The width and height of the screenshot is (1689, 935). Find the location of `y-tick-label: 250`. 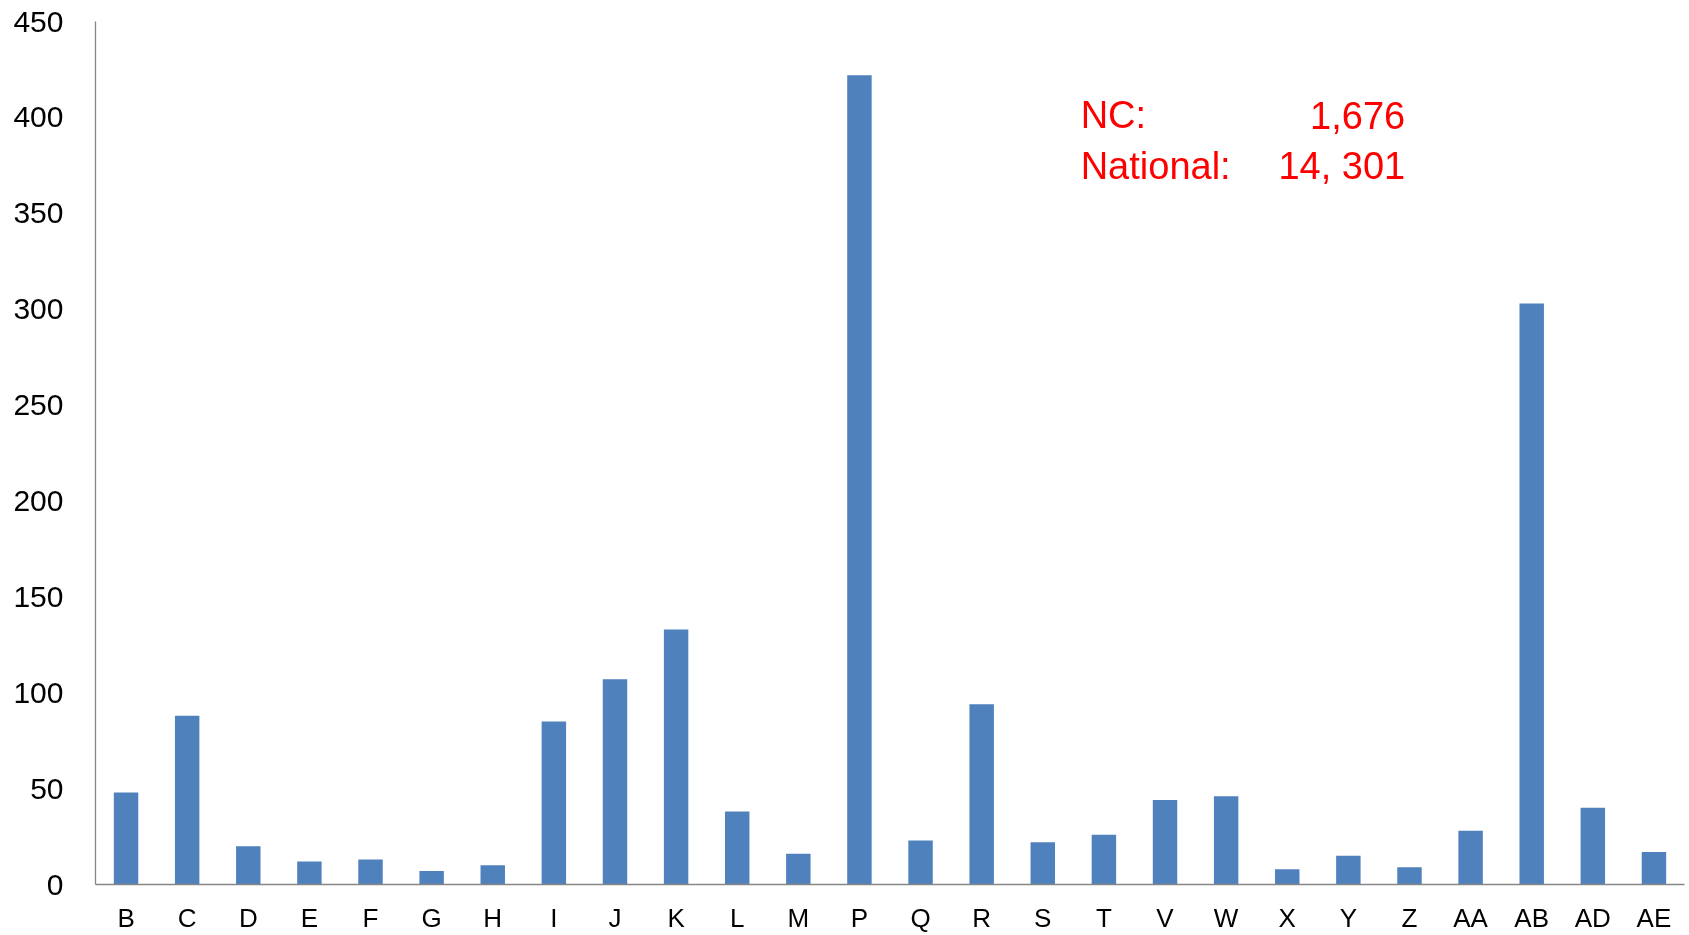

y-tick-label: 250 is located at coordinates (38, 405).